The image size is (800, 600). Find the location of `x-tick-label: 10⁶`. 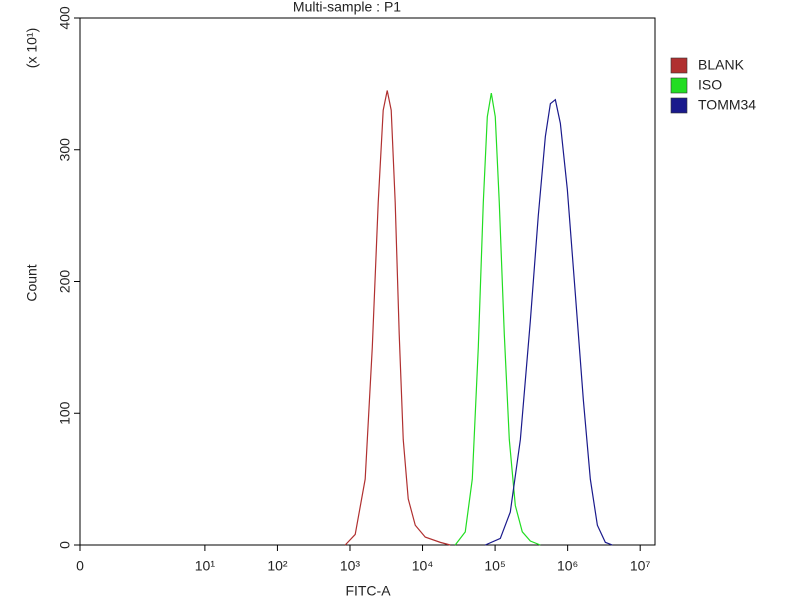

x-tick-label: 10⁶ is located at coordinates (567, 566).